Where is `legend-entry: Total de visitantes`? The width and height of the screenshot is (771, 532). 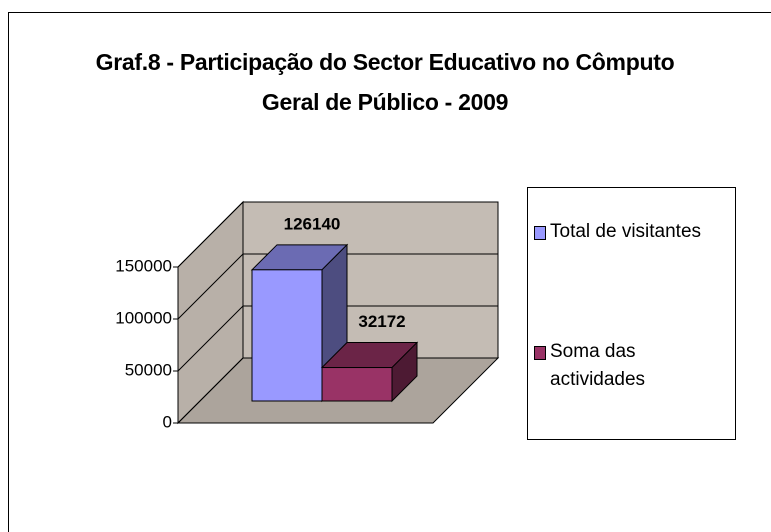
legend-entry: Total de visitantes is located at coordinates (634, 232).